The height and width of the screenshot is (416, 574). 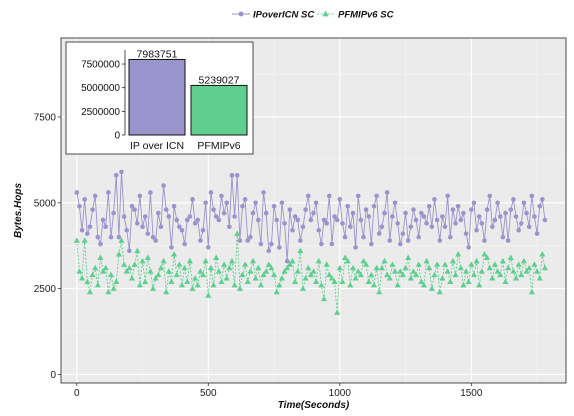 What do you see at coordinates (157, 54) in the screenshot?
I see `inset-bar-value-label: 7983751` at bounding box center [157, 54].